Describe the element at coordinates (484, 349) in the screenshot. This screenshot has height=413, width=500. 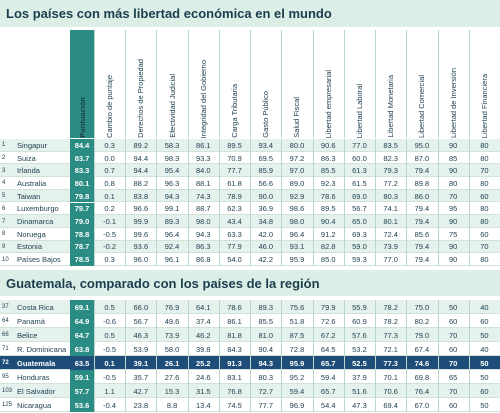
I see `value: 40` at that location.